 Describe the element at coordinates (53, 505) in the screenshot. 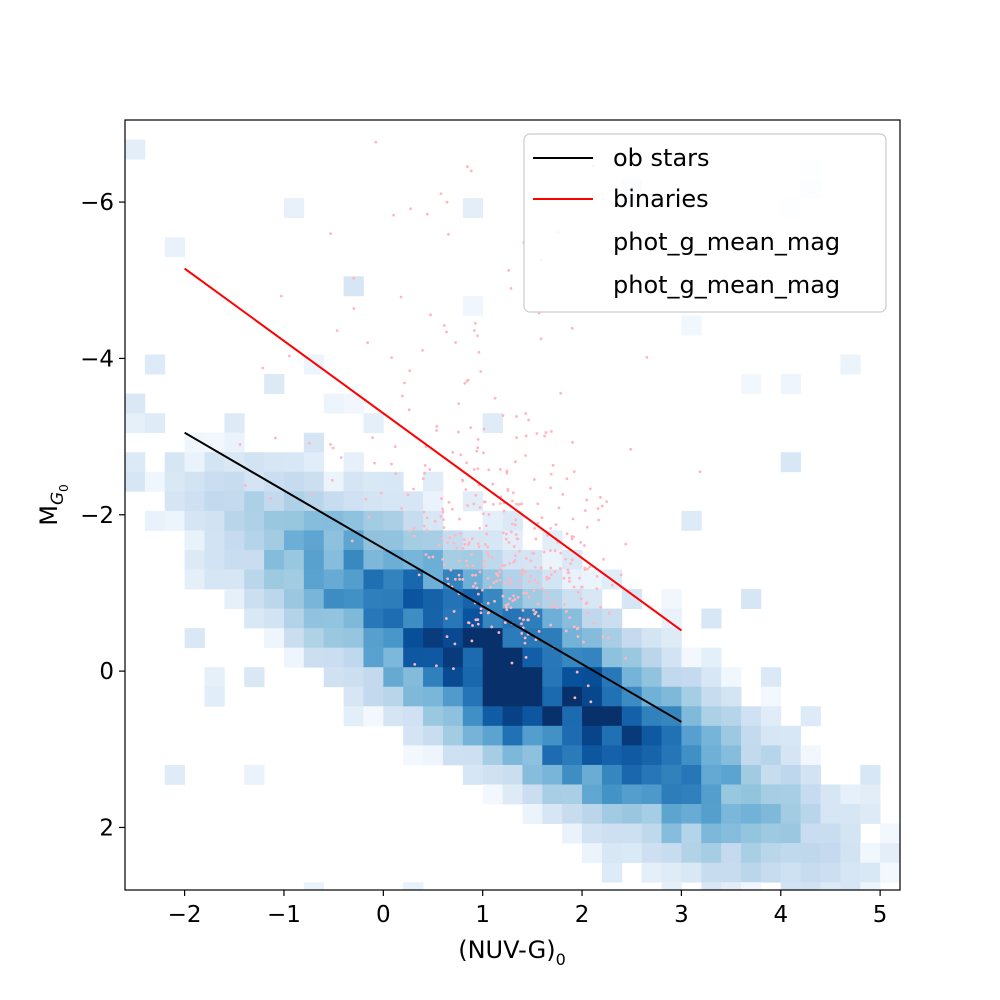

I see `y-axis-title-group: MG0` at that location.